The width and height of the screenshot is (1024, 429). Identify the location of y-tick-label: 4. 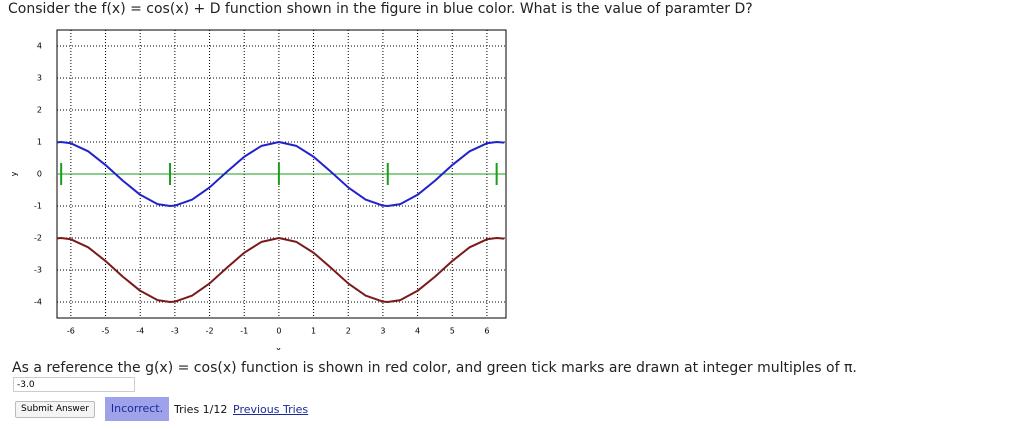
(39, 46).